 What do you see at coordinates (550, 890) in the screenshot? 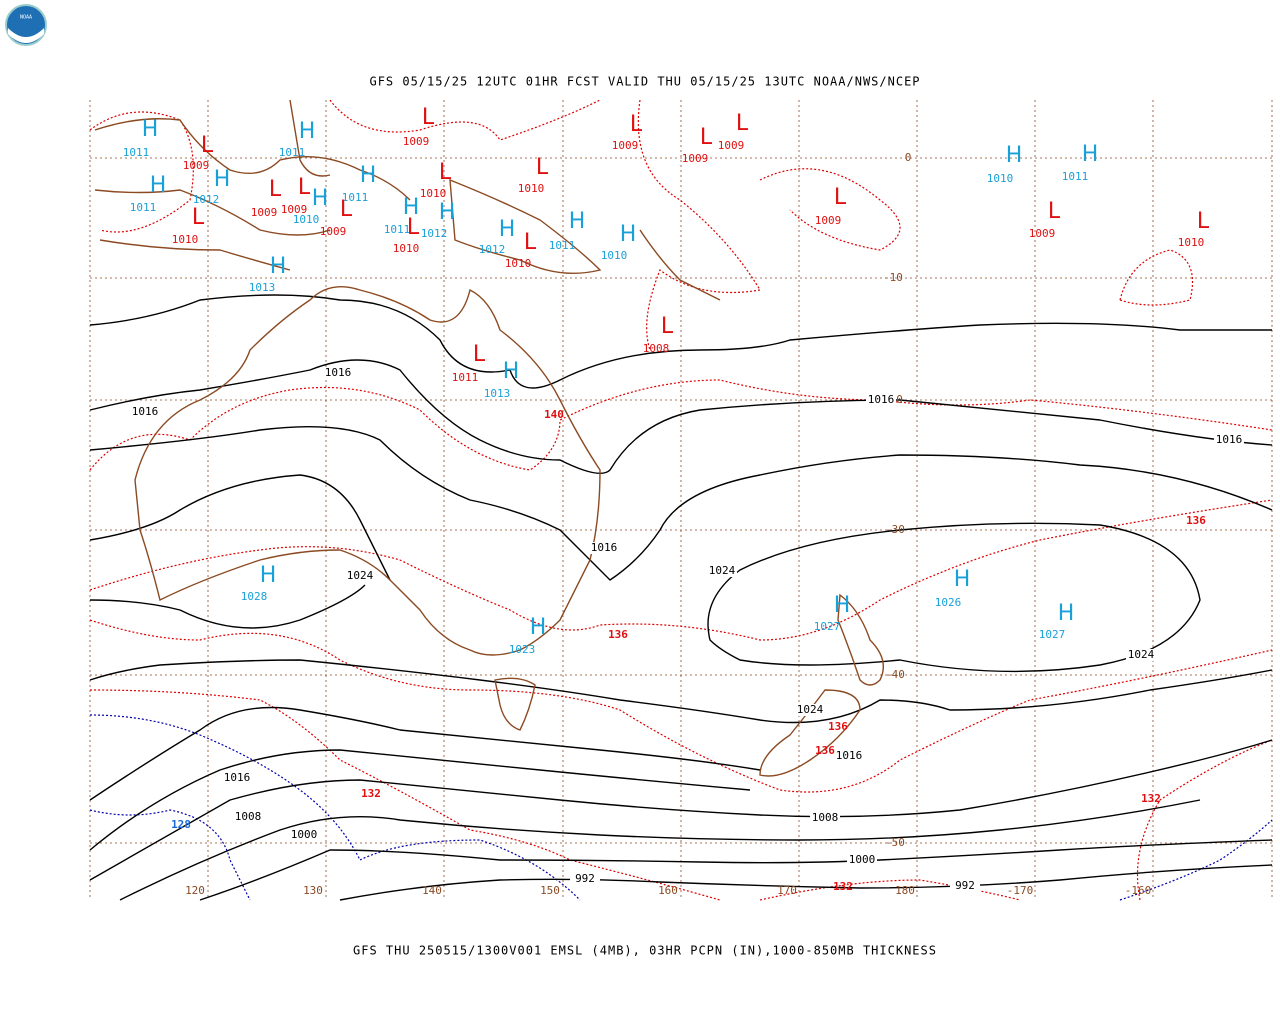
I see `longitude-label: 150` at bounding box center [550, 890].